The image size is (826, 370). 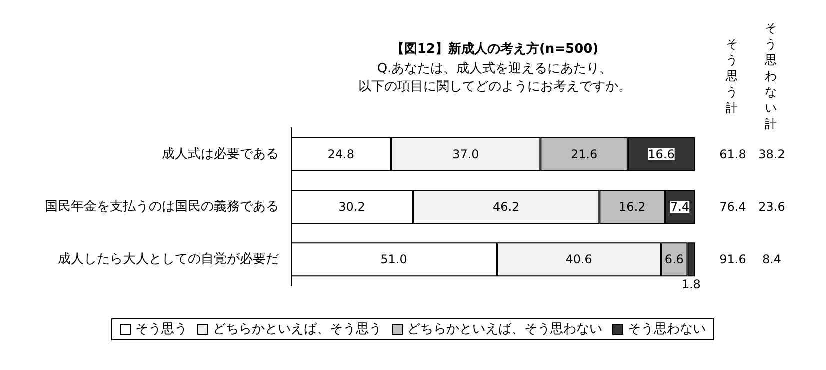 I want to click on data-label: 30.2, so click(x=352, y=207).